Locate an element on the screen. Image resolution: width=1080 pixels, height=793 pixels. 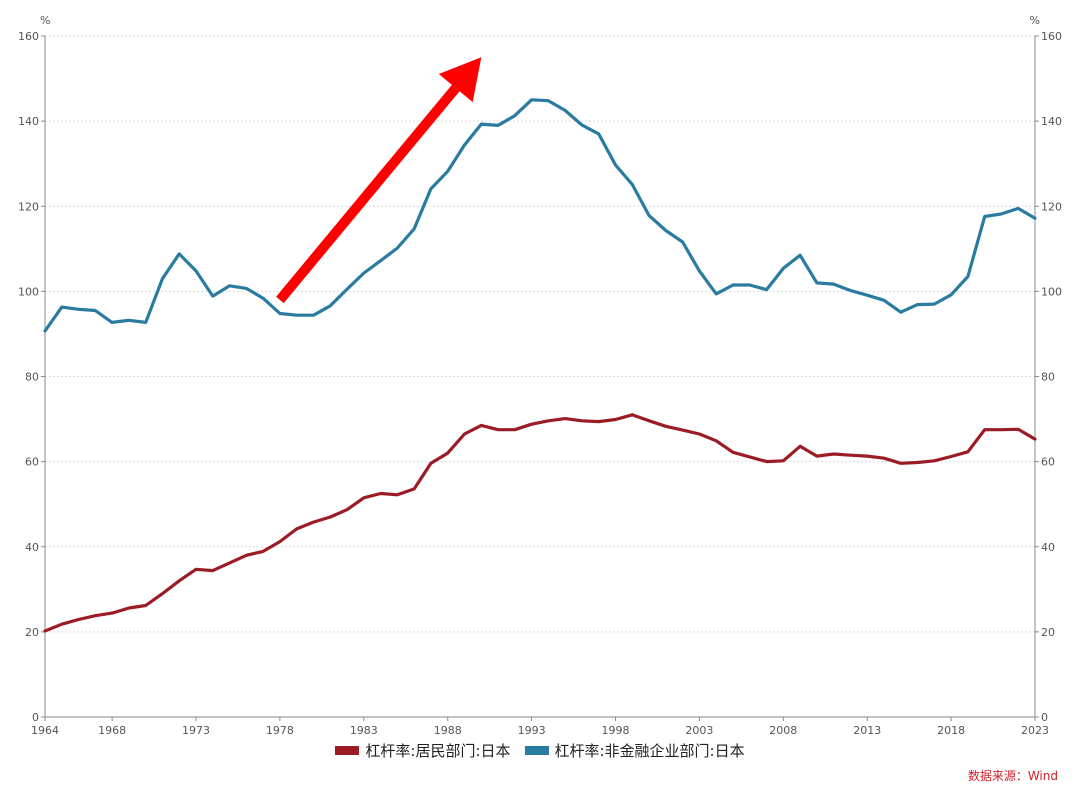
y-tick-label-left: 160 is located at coordinates (28, 36).